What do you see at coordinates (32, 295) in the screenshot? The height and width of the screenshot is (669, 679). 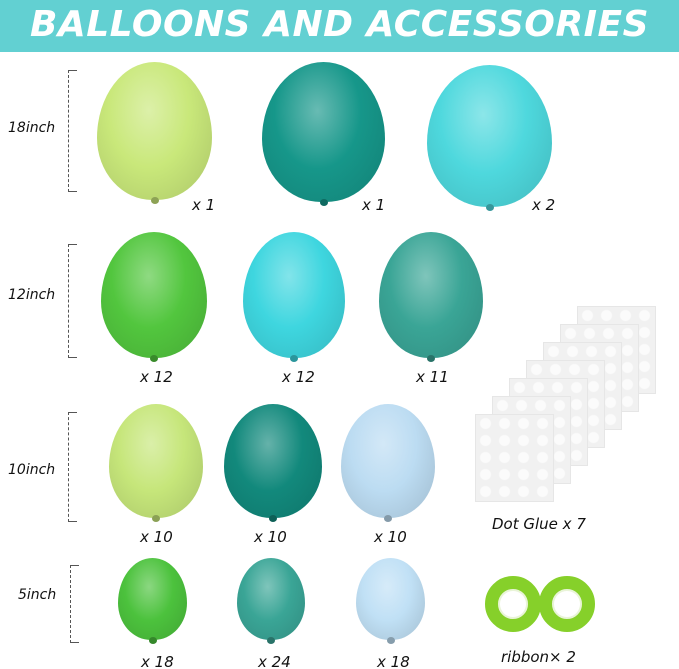 I see `size-label: 12inch` at bounding box center [32, 295].